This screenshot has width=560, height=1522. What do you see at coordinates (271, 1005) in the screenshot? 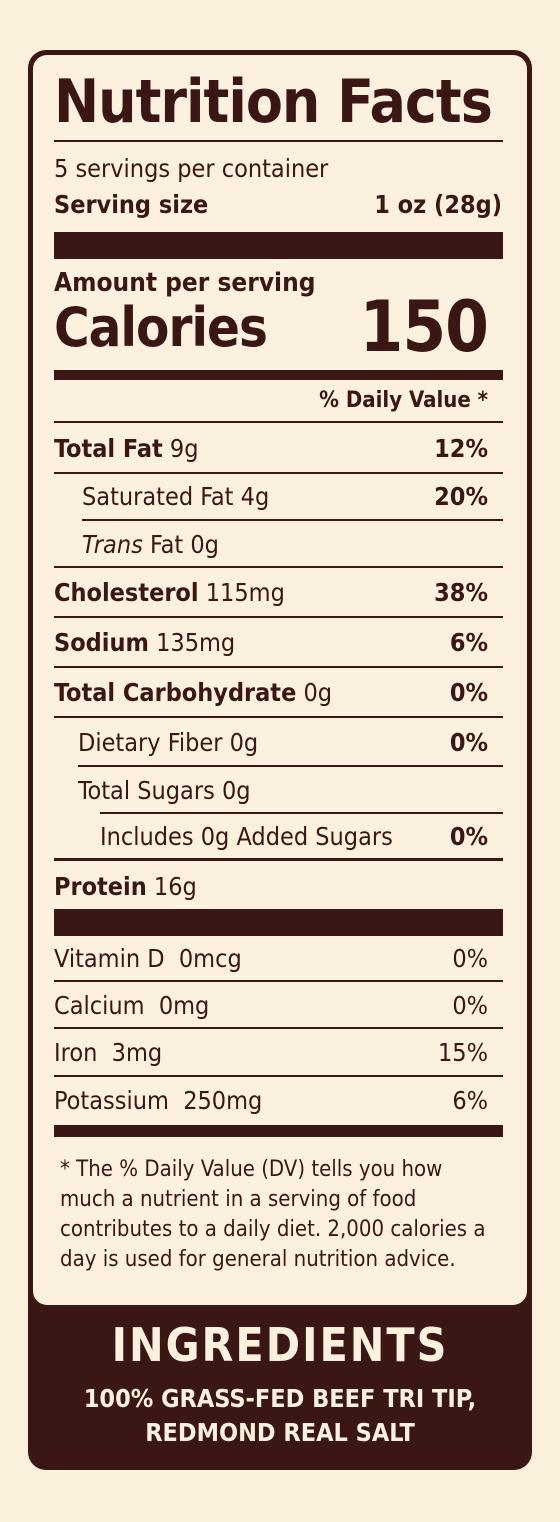
I see `vitamin-row-calcium: Calcium 0mg 0%` at bounding box center [271, 1005].